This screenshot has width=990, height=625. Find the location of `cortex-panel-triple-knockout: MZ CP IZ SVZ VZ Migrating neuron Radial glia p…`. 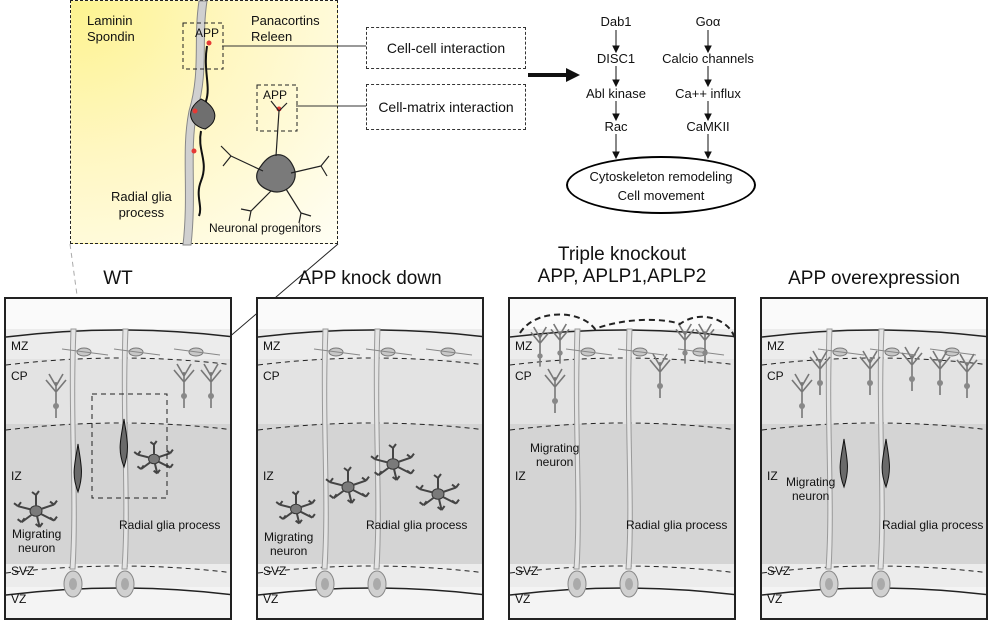

cortex-panel-triple-knockout: MZ CP IZ SVZ VZ Migrating neuron Radial glia p… is located at coordinates (622, 458).